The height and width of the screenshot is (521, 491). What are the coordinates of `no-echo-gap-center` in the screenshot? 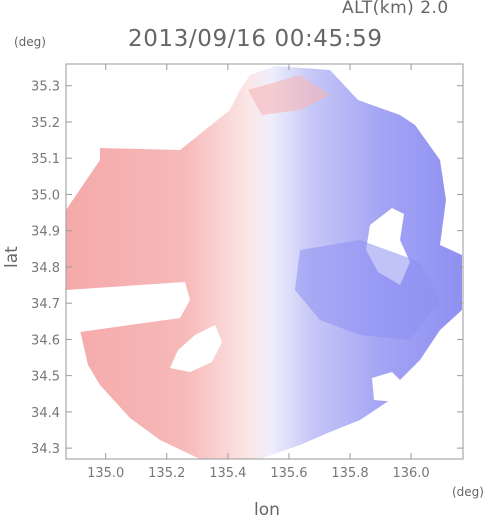 It's located at (196, 348).